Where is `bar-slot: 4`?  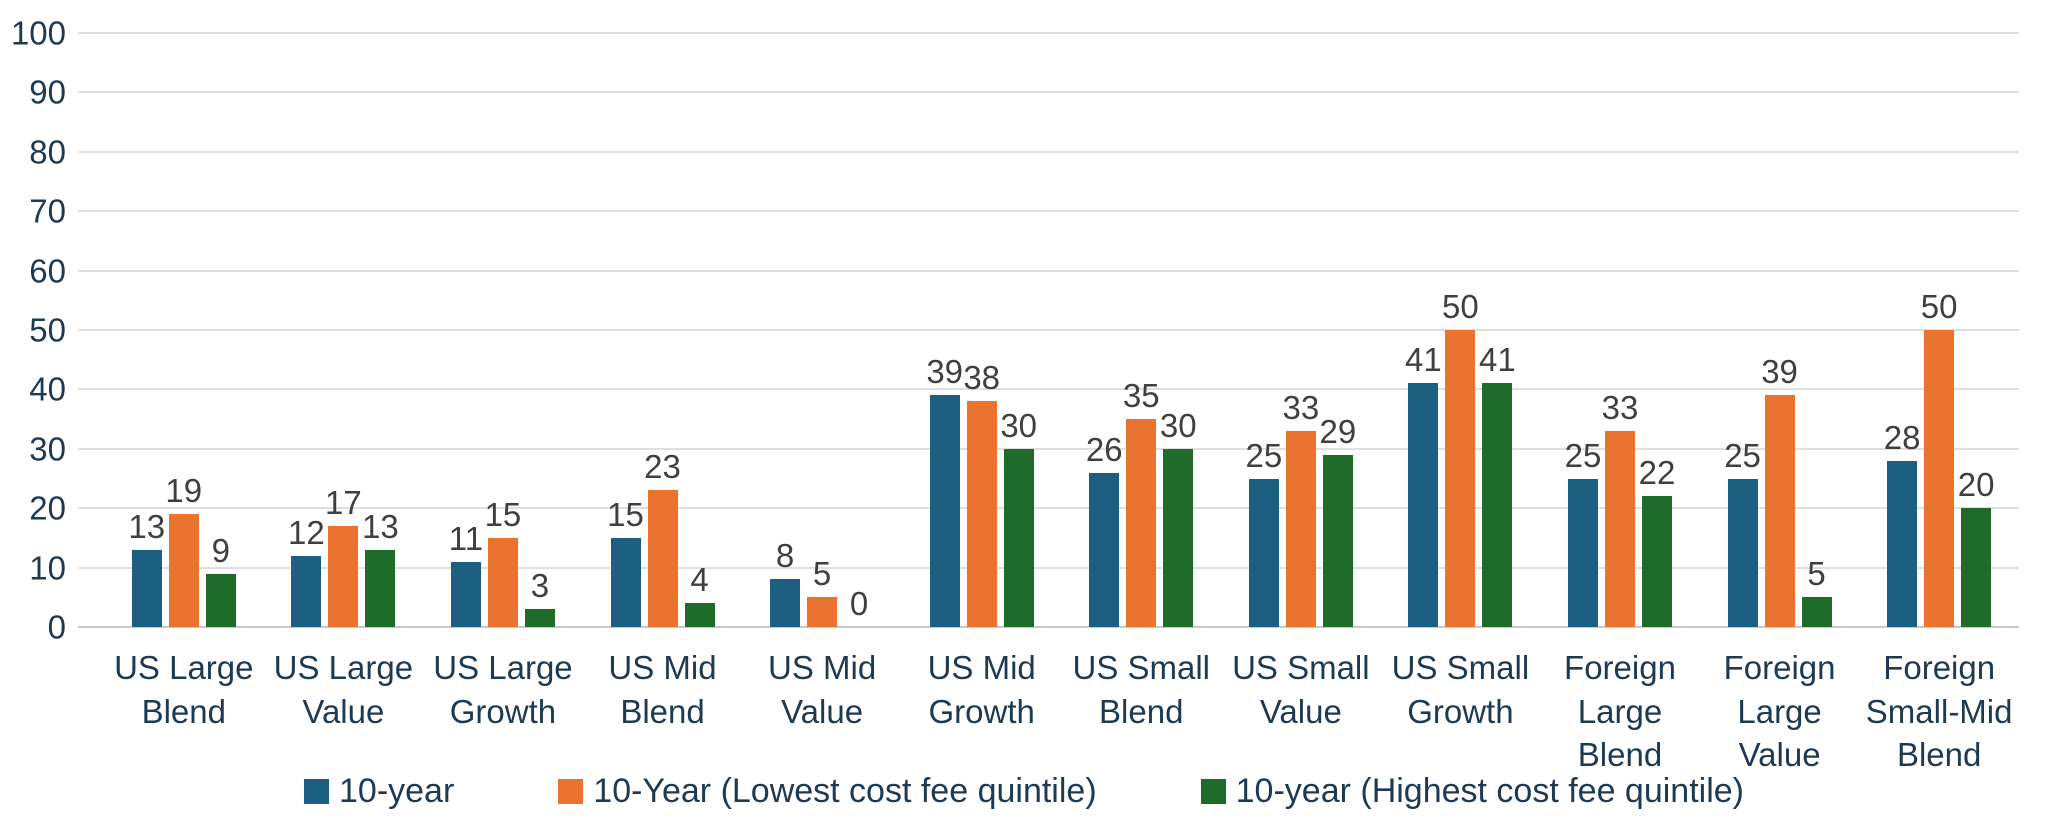
bar-slot: 4 is located at coordinates (699, 595).